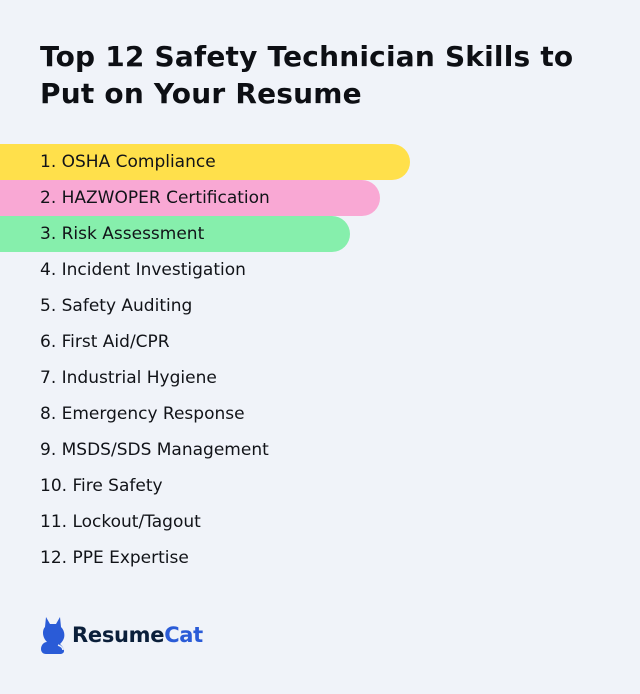 The height and width of the screenshot is (694, 640). I want to click on brand-logo: ResumeCat, so click(121, 635).